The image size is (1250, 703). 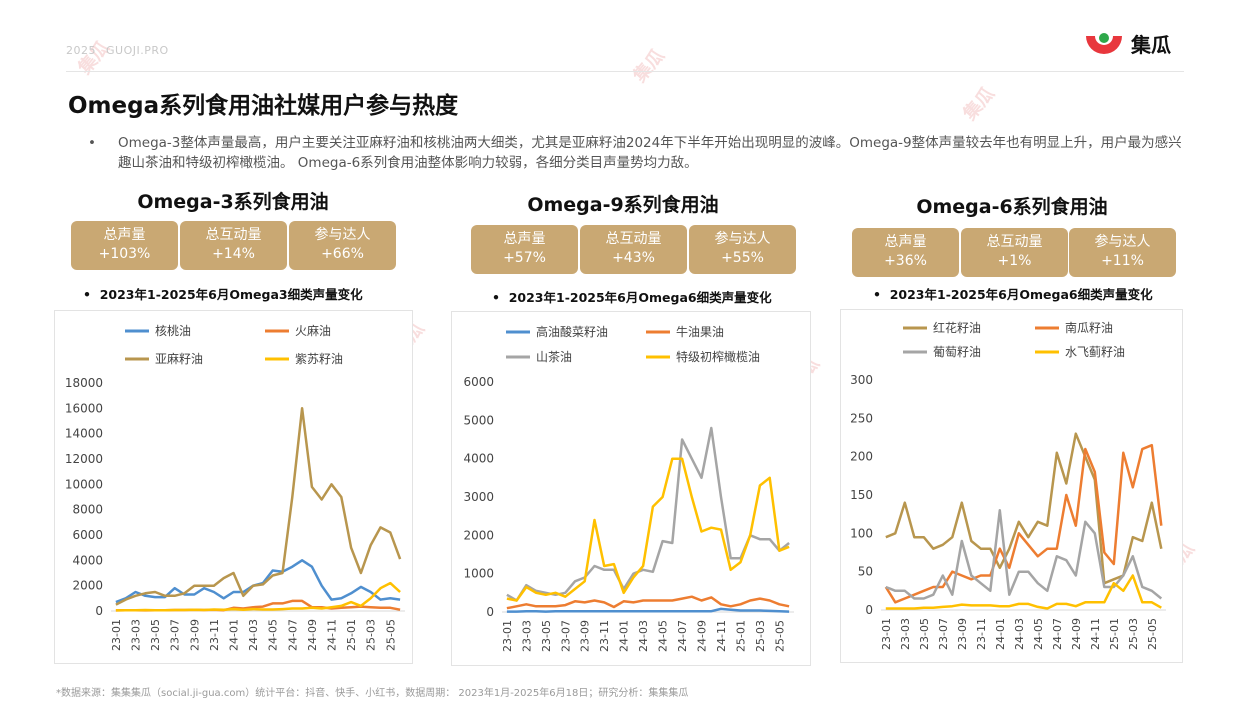 What do you see at coordinates (87, 560) in the screenshot?
I see `y-tick-label: 4000` at bounding box center [87, 560].